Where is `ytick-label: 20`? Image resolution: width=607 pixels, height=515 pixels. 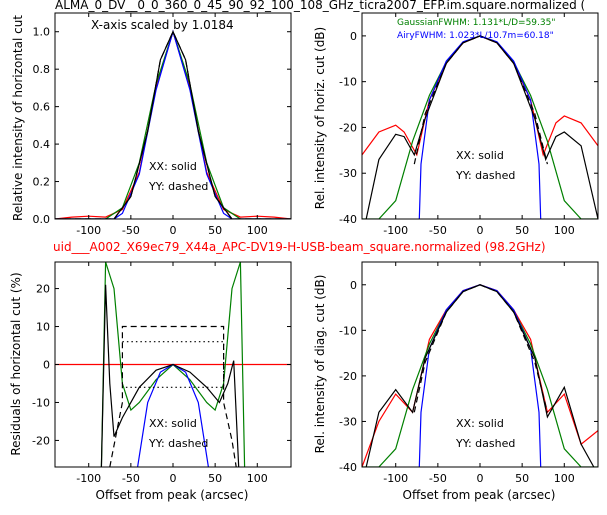
ytick-label: 20 is located at coordinates (43, 289).